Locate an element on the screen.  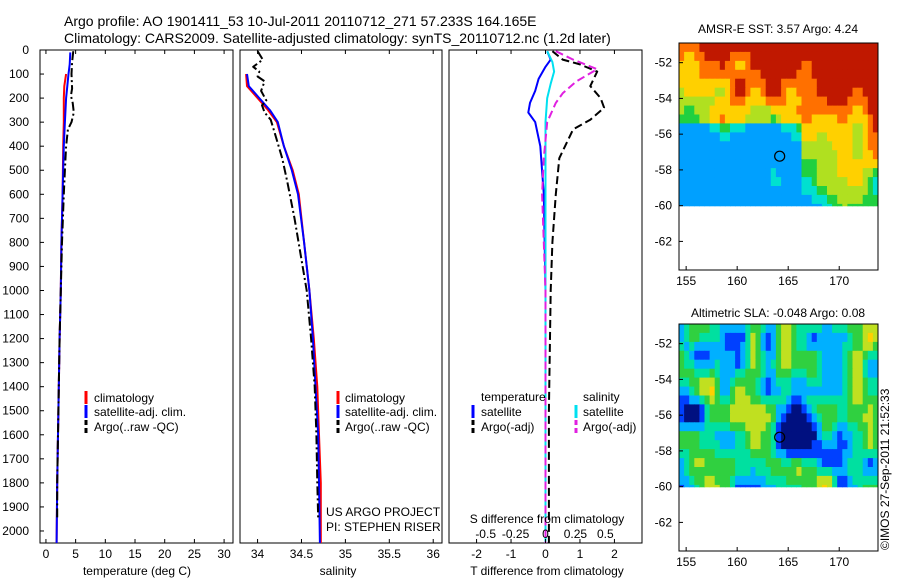
series-line-temperature-argo-adj is located at coordinates (576, 296).